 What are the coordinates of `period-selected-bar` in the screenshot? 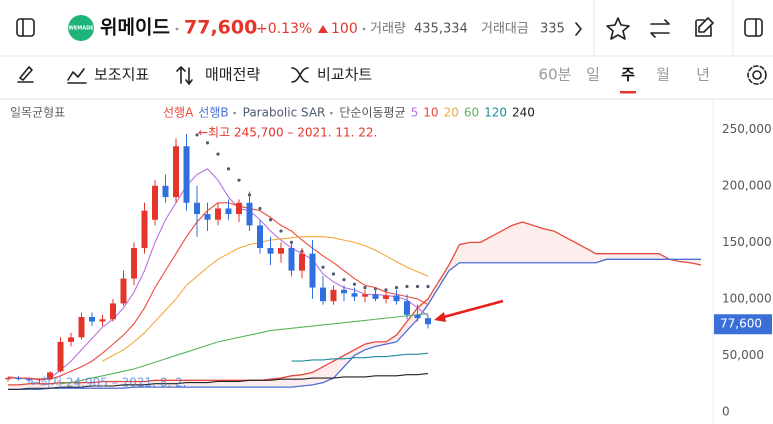 It's located at (628, 92).